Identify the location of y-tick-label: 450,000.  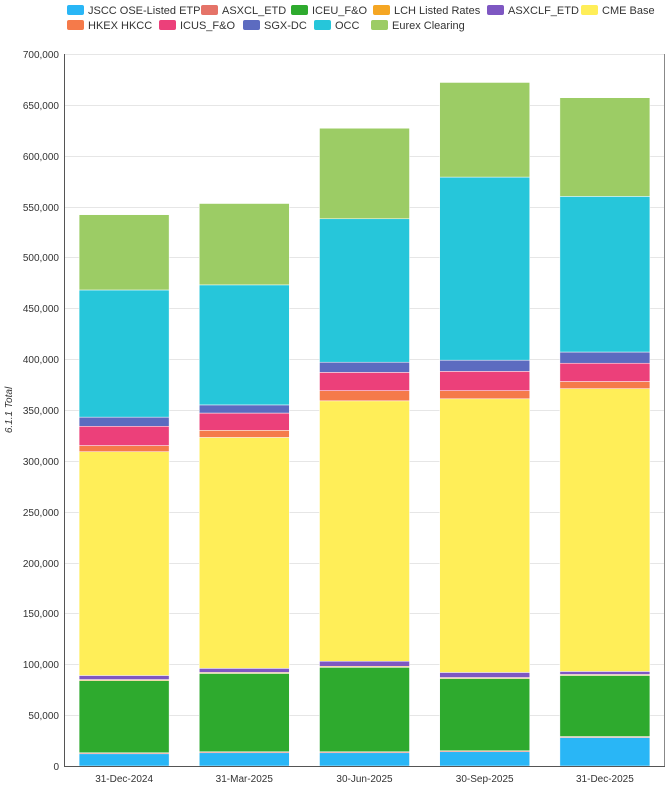
(41, 309).